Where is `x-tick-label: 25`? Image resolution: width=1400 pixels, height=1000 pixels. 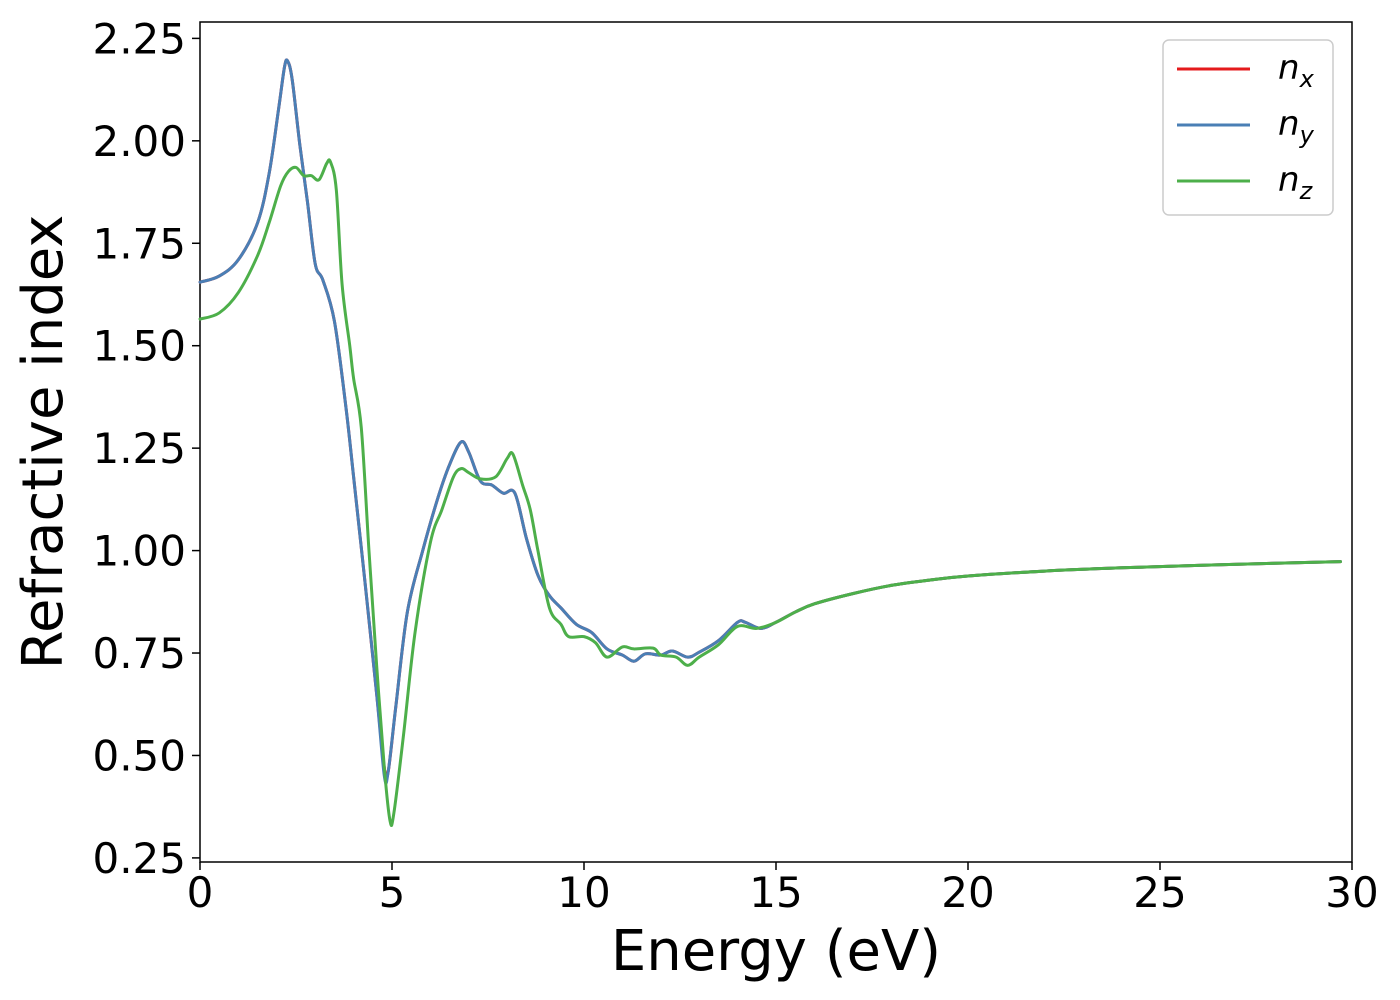 x-tick-label: 25 is located at coordinates (1159, 892).